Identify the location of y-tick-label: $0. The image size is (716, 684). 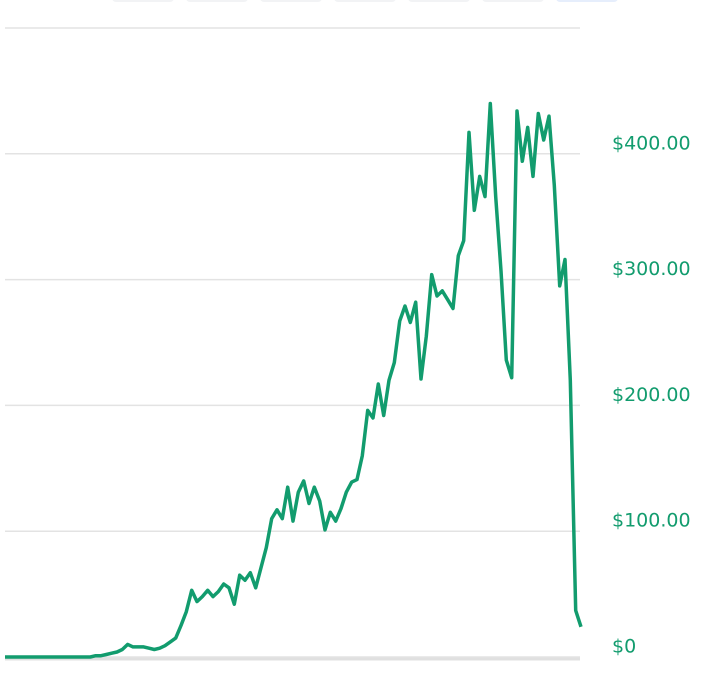
(624, 647).